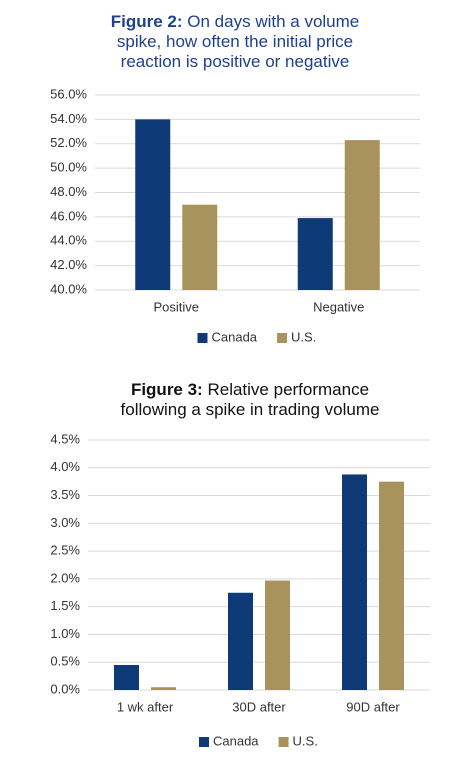 The image size is (473, 761). What do you see at coordinates (68, 215) in the screenshot?
I see `y-tick-label: 46.0%` at bounding box center [68, 215].